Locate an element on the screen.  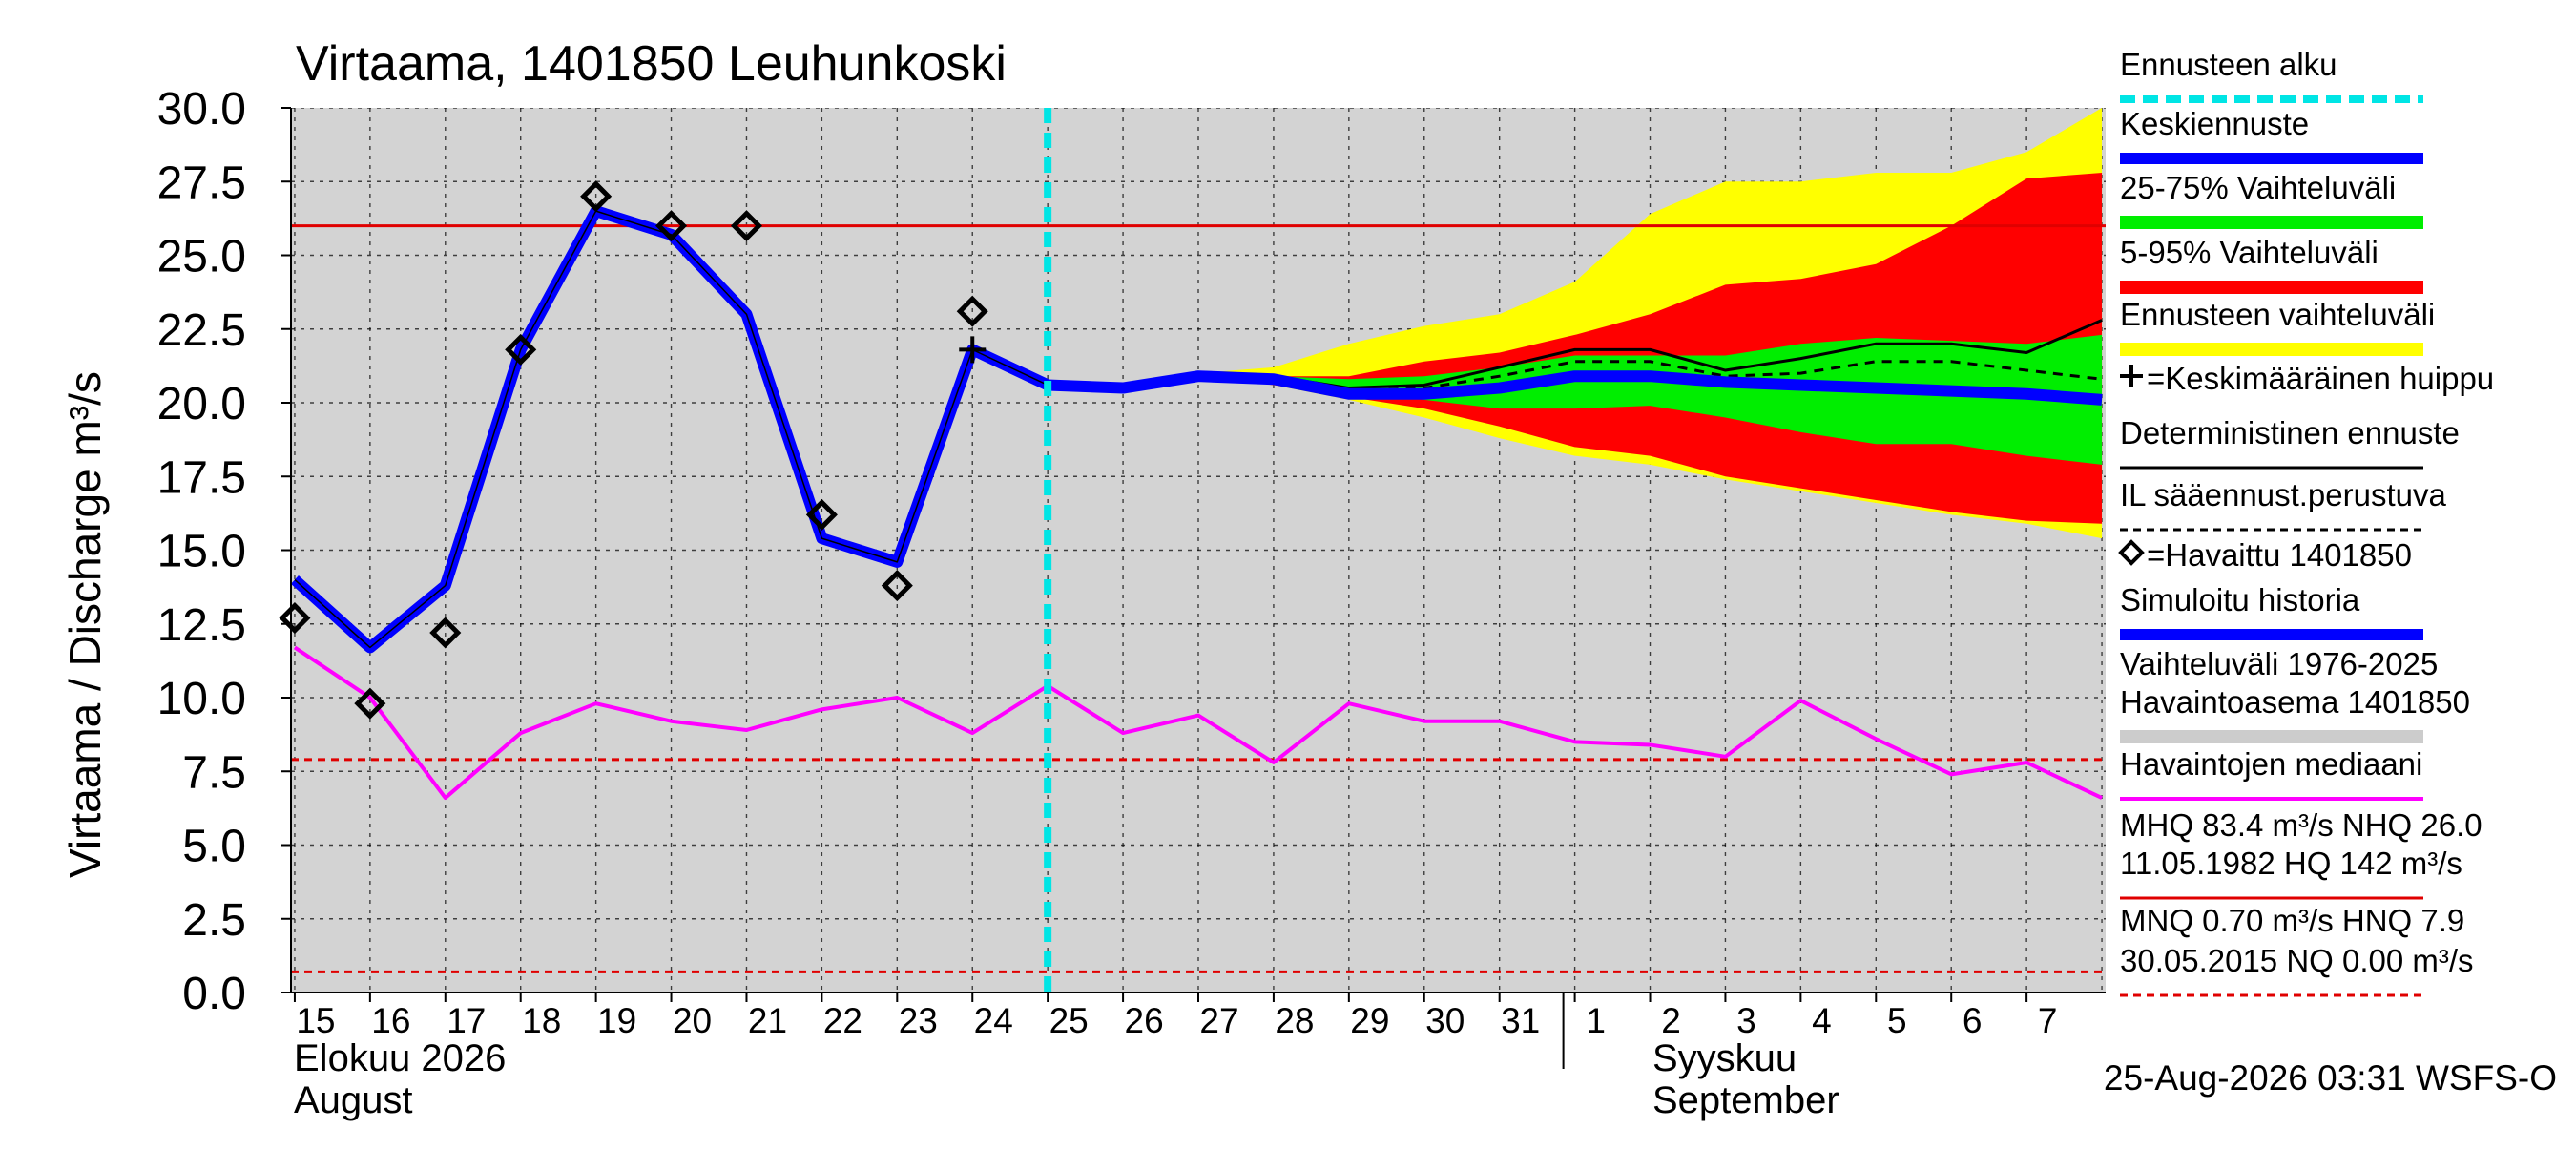
x-tick-label: 15 is located at coordinates (315, 1020).